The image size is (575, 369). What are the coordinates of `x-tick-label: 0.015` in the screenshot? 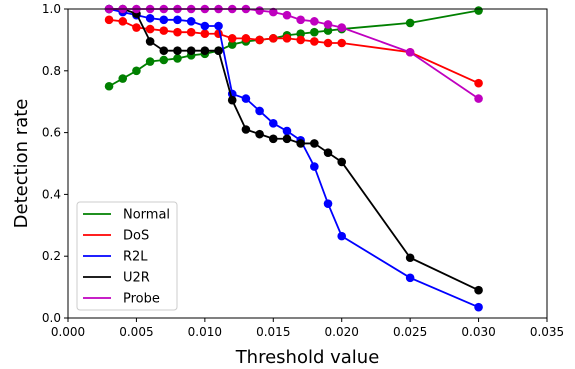 It's located at (273, 332).